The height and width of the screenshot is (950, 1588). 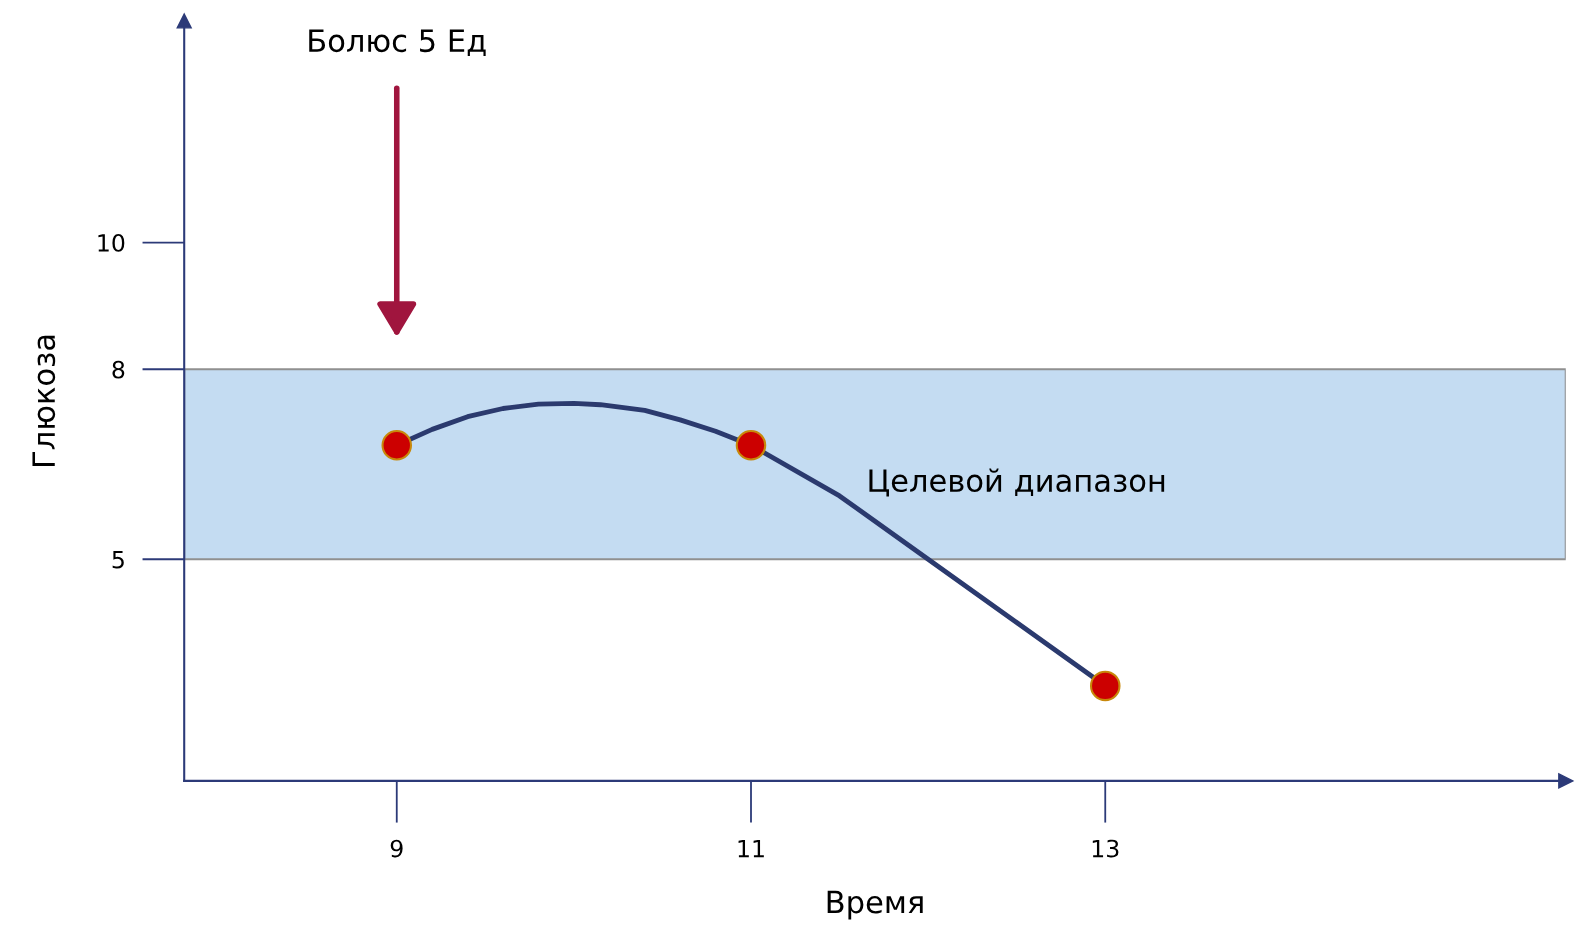 What do you see at coordinates (118, 369) in the screenshot?
I see `y-tick-label: 8` at bounding box center [118, 369].